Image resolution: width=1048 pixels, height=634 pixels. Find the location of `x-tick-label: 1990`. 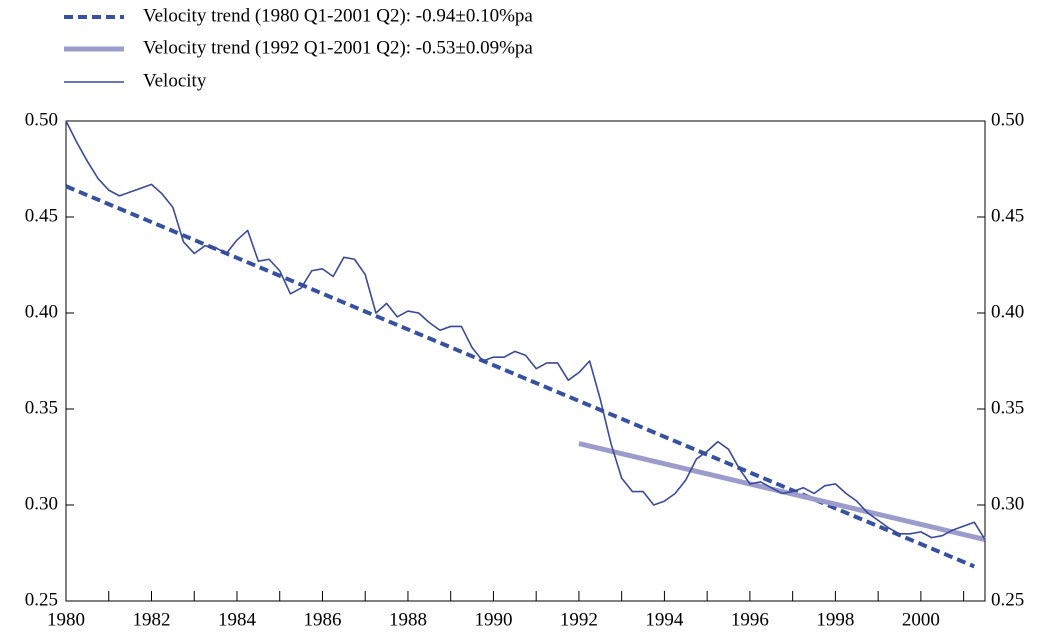

x-tick-label: 1990 is located at coordinates (493, 619).